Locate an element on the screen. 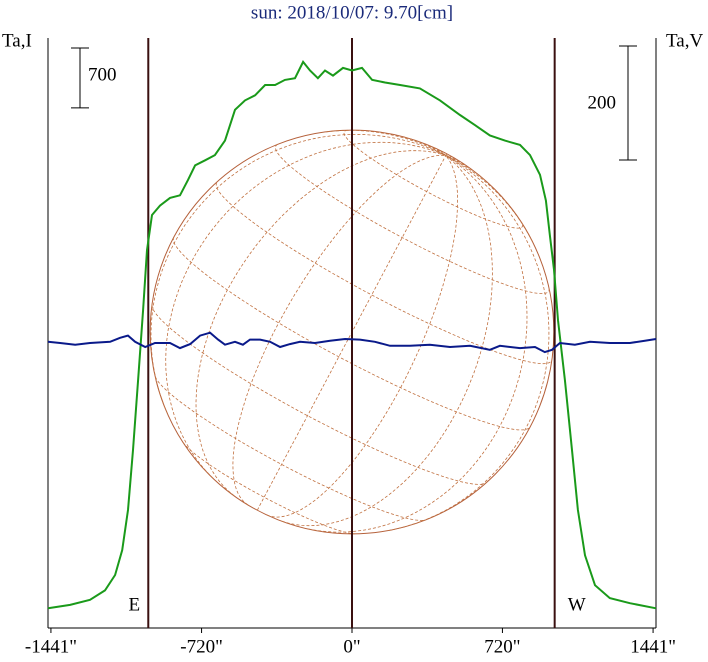  chart-title: sun: 2018/10/07: 9.70[cm] is located at coordinates (352, 12).